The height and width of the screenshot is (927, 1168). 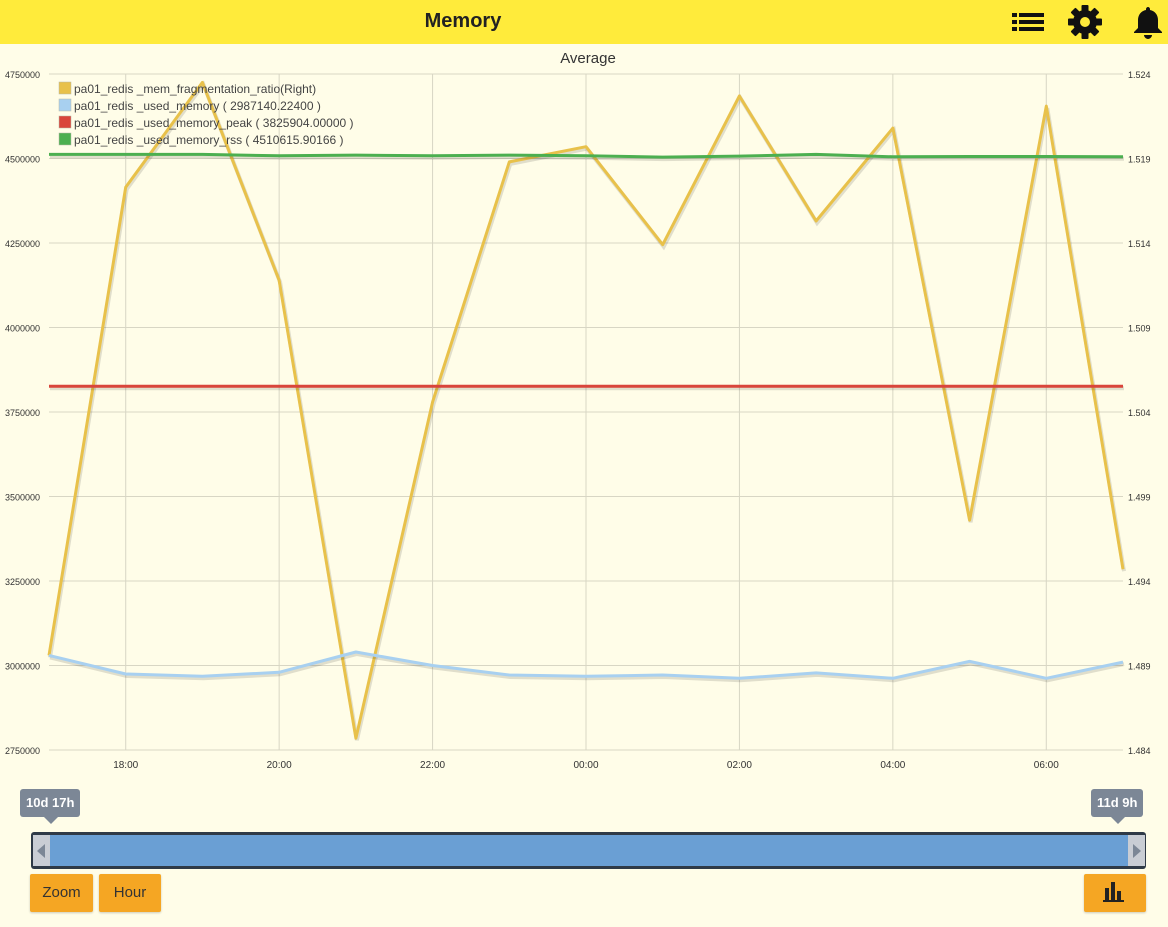 What do you see at coordinates (279, 765) in the screenshot?
I see `x-tick-label: 20:00` at bounding box center [279, 765].